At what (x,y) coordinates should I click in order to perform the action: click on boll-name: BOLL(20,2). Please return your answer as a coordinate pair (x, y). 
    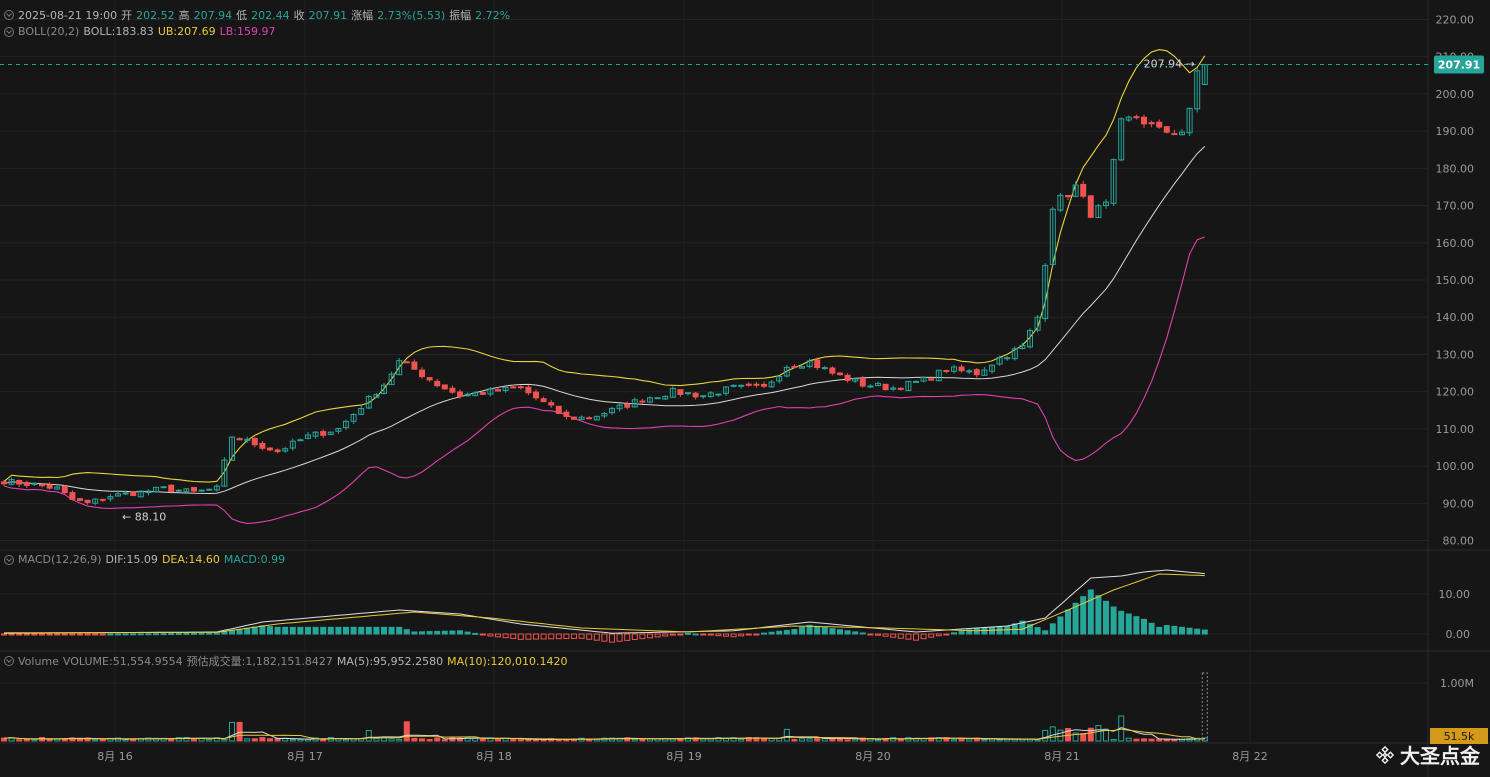
    Looking at the image, I should click on (49, 31).